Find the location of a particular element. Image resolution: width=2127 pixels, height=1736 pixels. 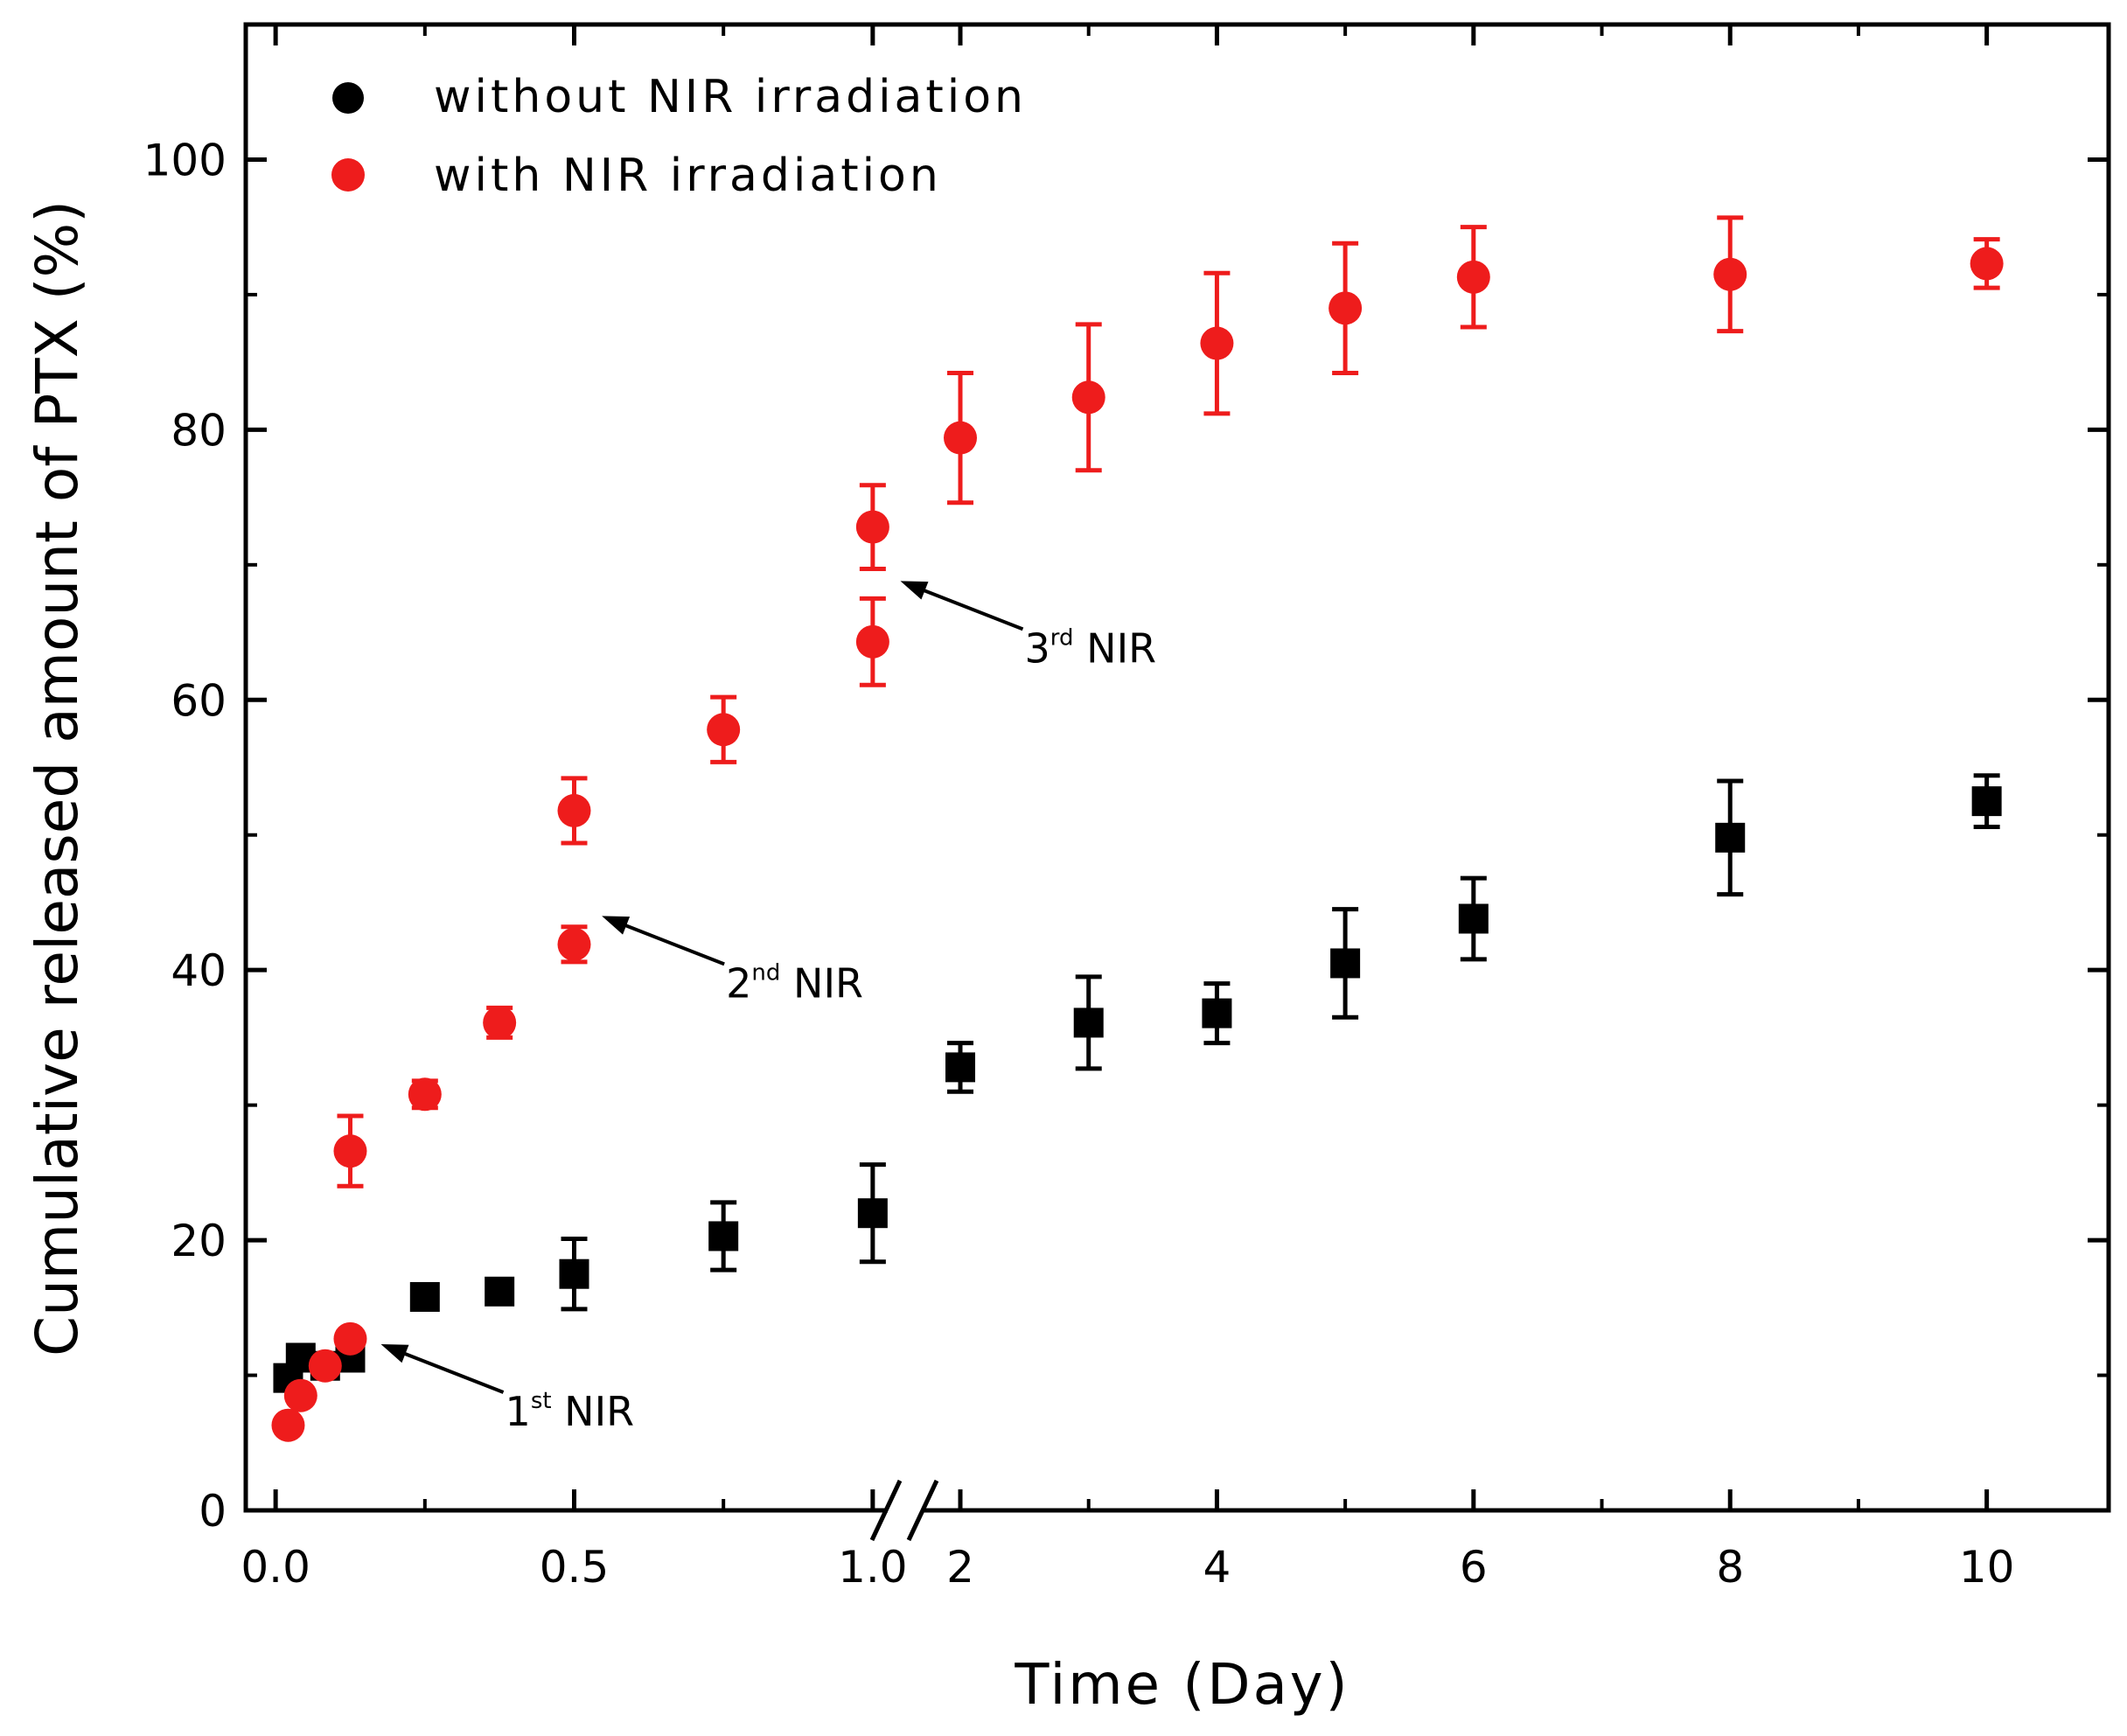

annotation-nir-2: 2nd NIR is located at coordinates (732, 961).